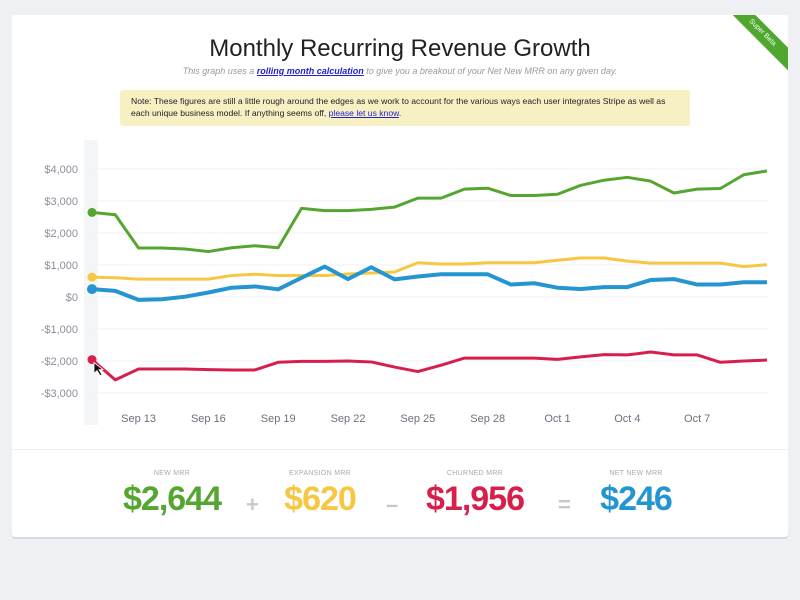 The image size is (800, 600). I want to click on y-tick-label: $0, so click(72, 298).